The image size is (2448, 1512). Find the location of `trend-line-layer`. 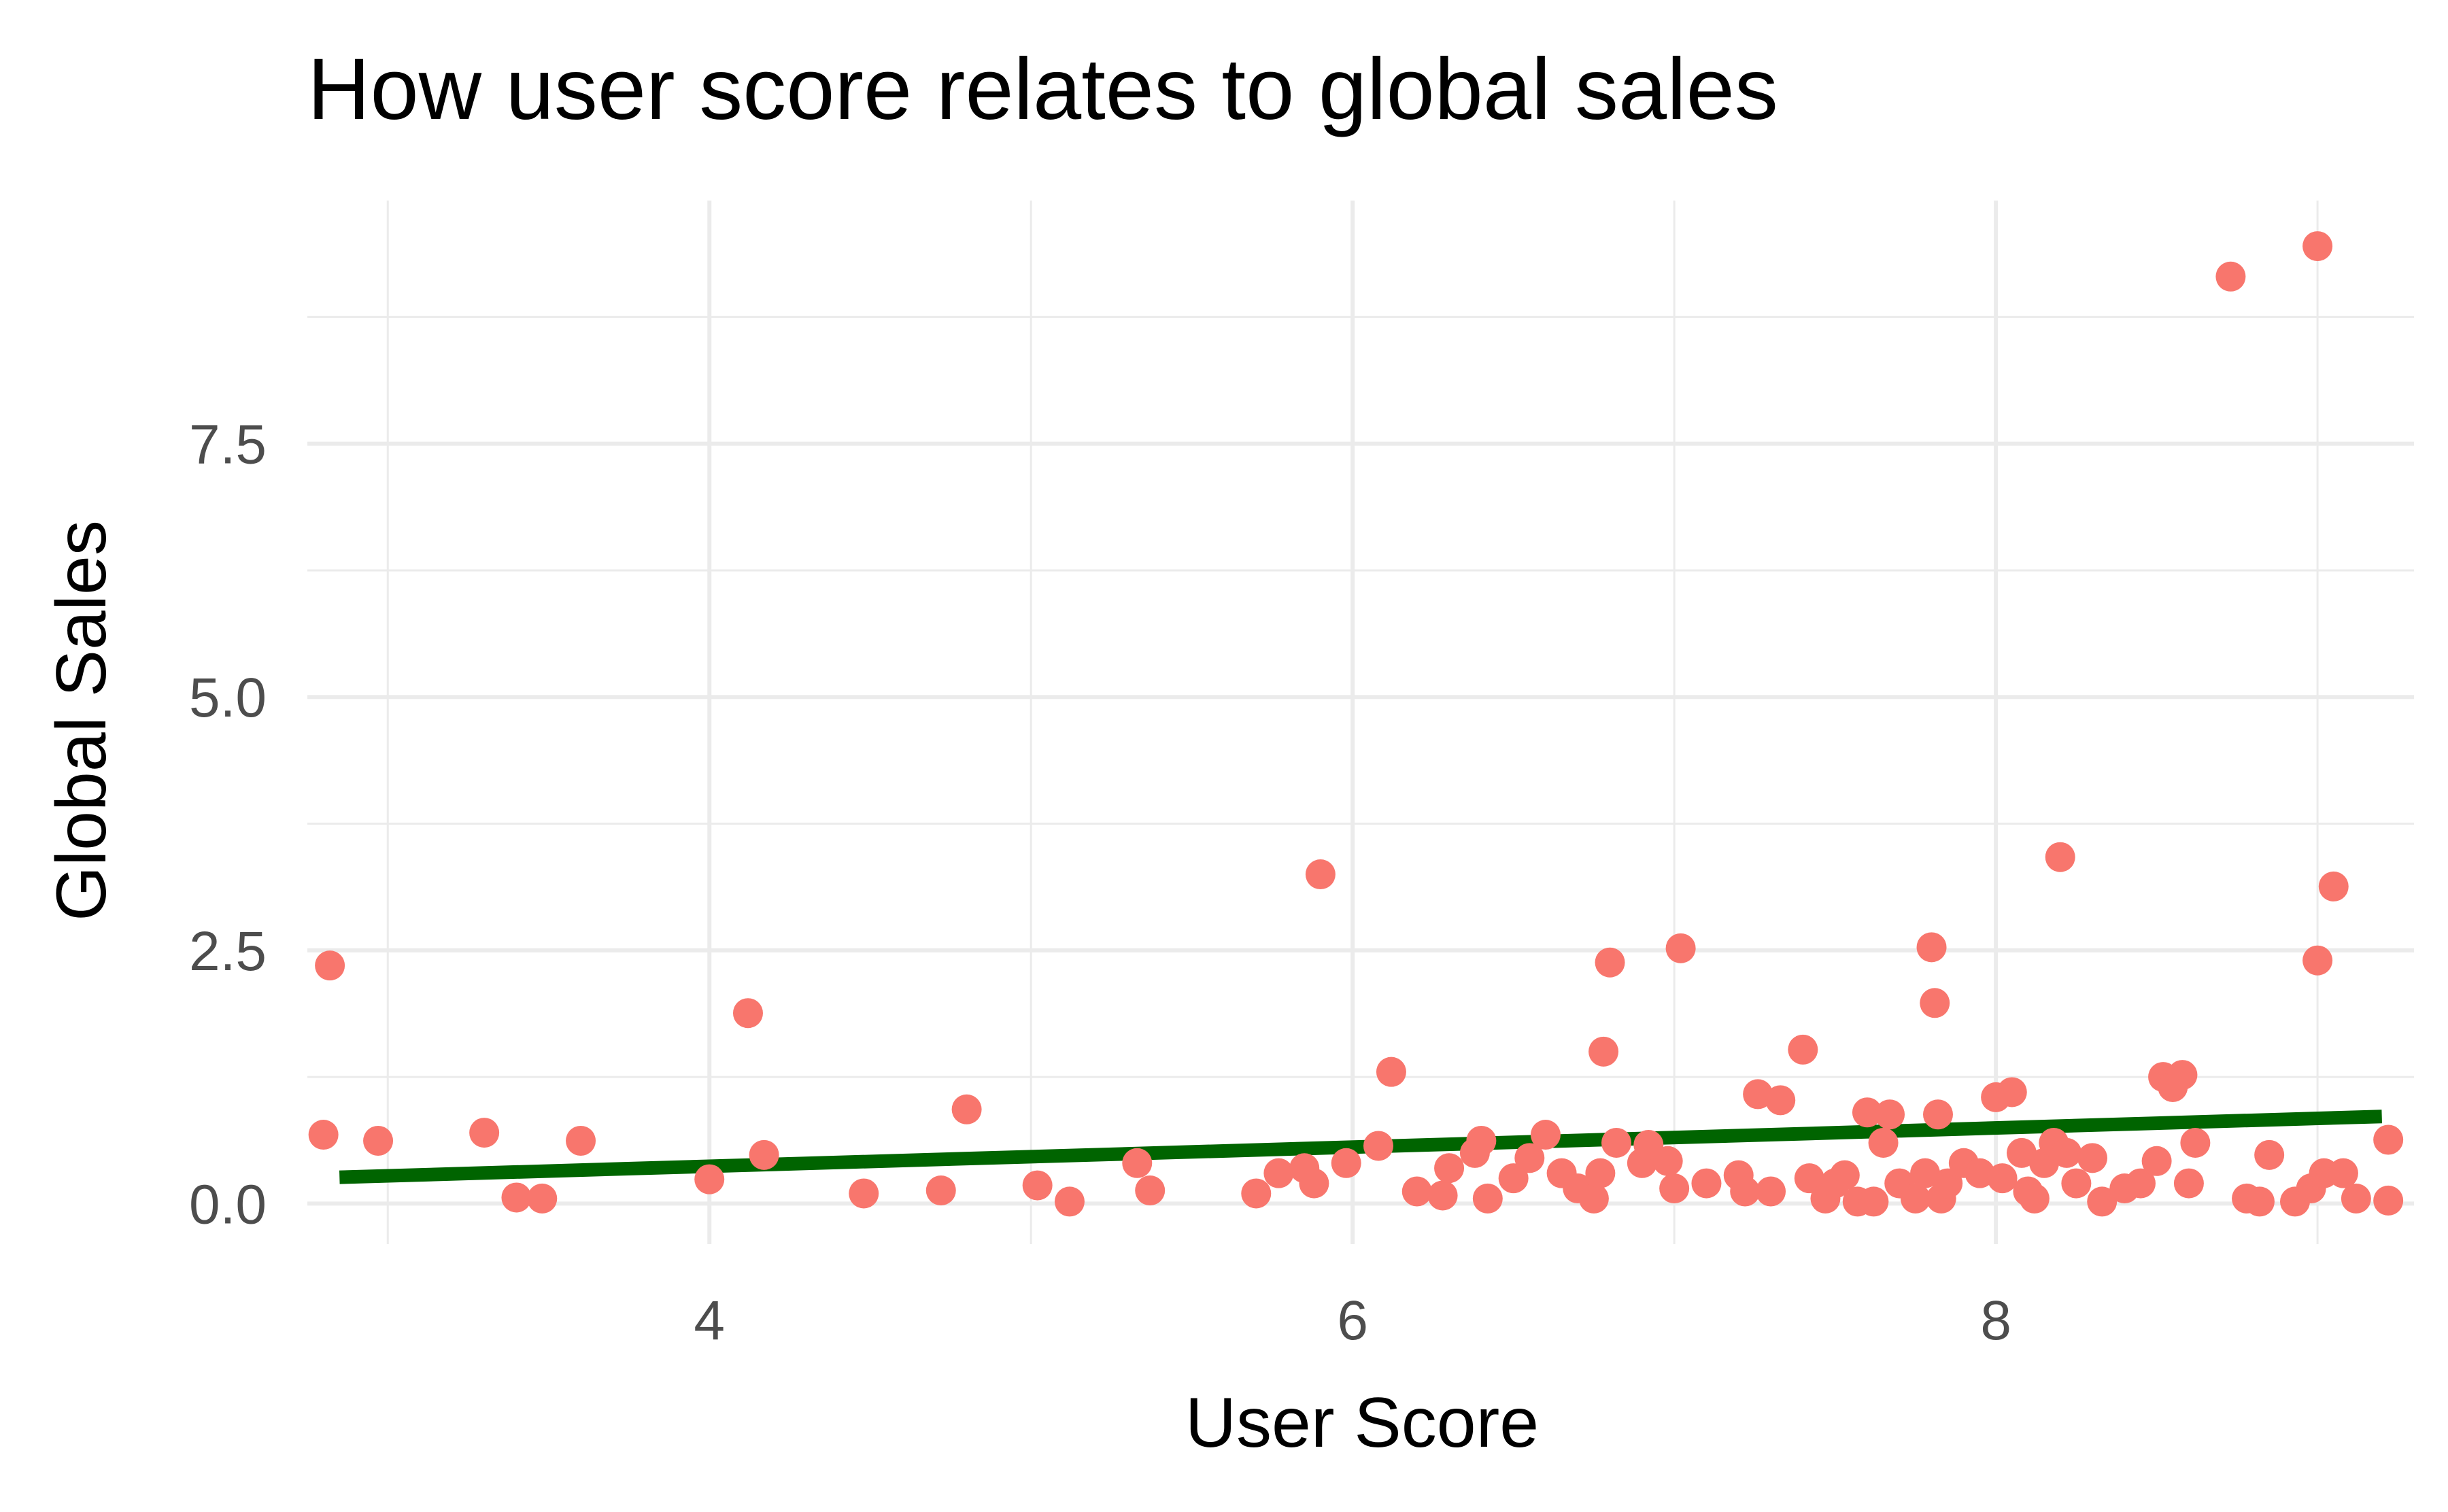

trend-line-layer is located at coordinates (1361, 1147).